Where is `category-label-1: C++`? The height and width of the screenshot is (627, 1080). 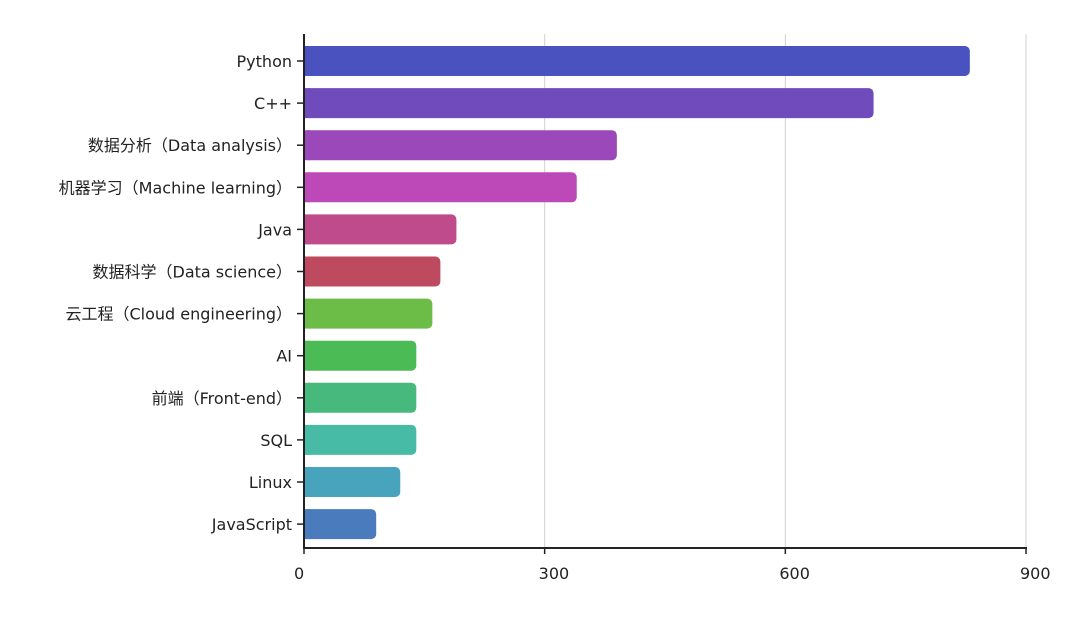 category-label-1: C++ is located at coordinates (273, 103).